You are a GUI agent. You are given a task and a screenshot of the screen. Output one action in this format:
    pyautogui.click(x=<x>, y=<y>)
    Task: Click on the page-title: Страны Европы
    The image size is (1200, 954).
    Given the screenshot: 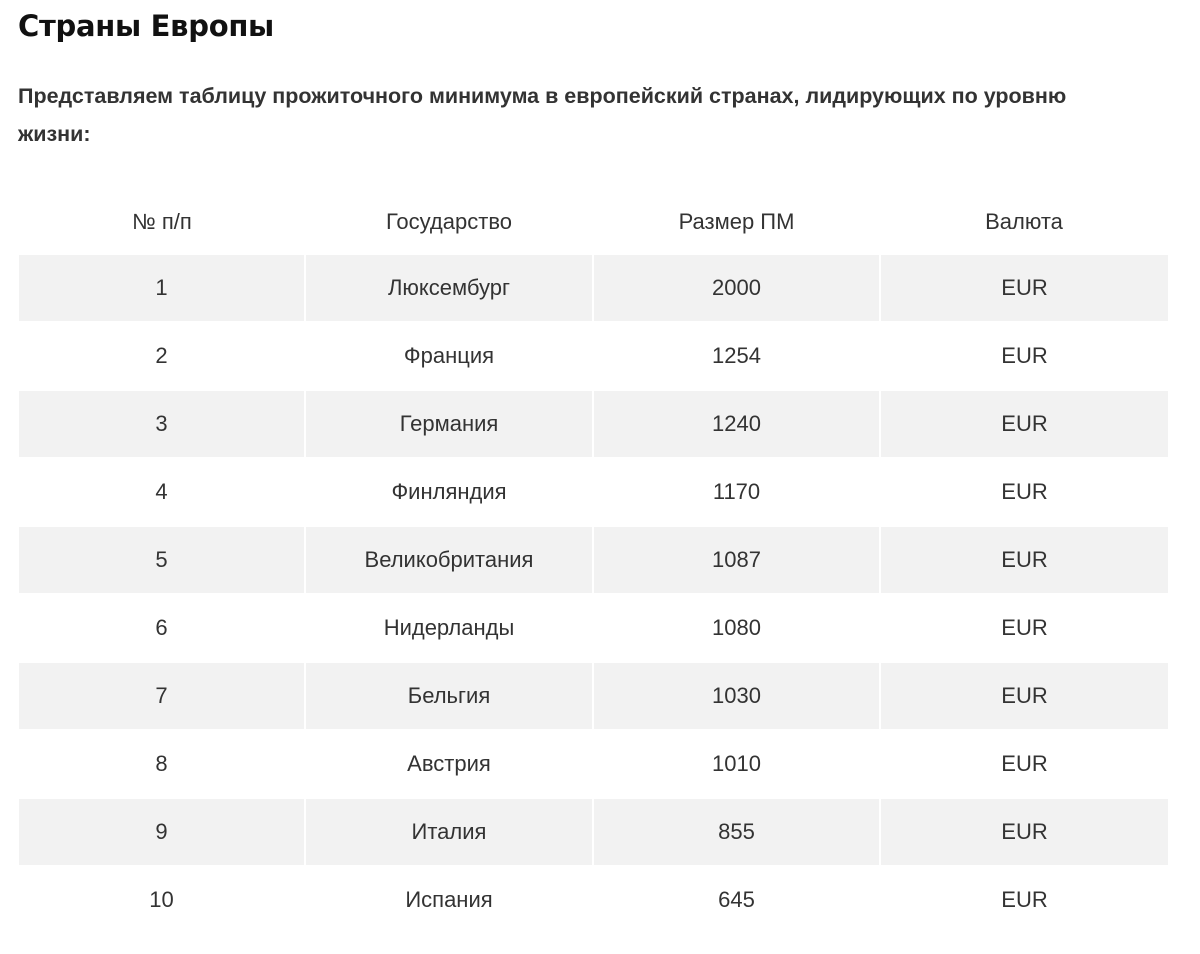 What is the action you would take?
    pyautogui.click(x=146, y=26)
    